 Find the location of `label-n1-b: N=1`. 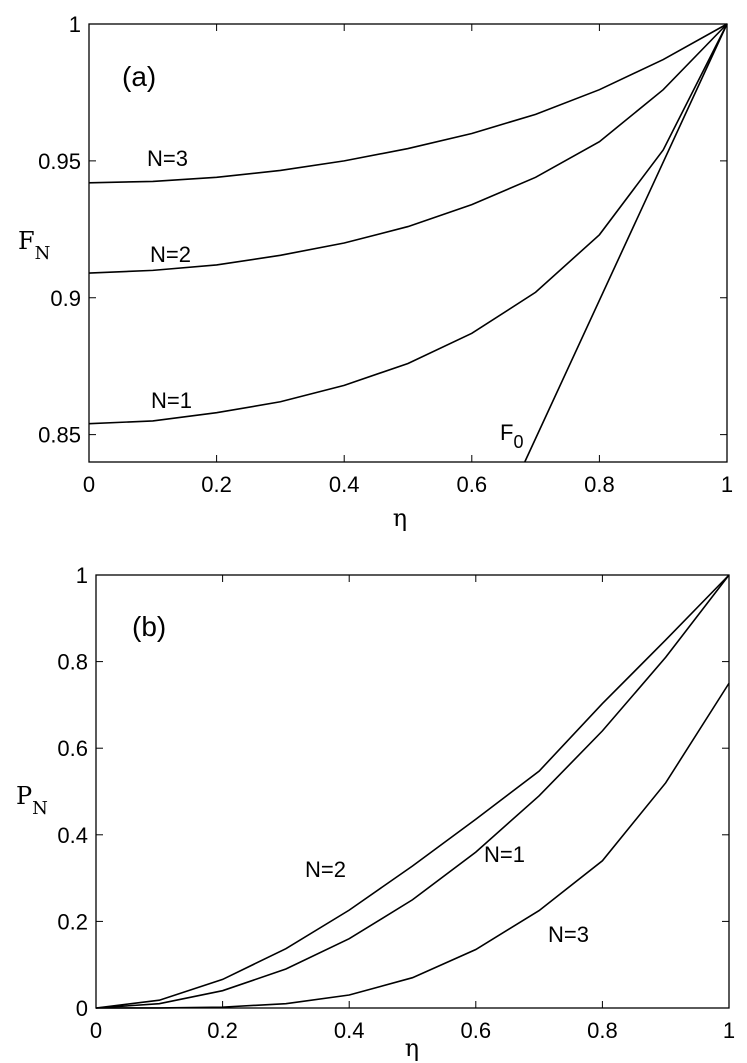

label-n1-b: N=1 is located at coordinates (504, 854).